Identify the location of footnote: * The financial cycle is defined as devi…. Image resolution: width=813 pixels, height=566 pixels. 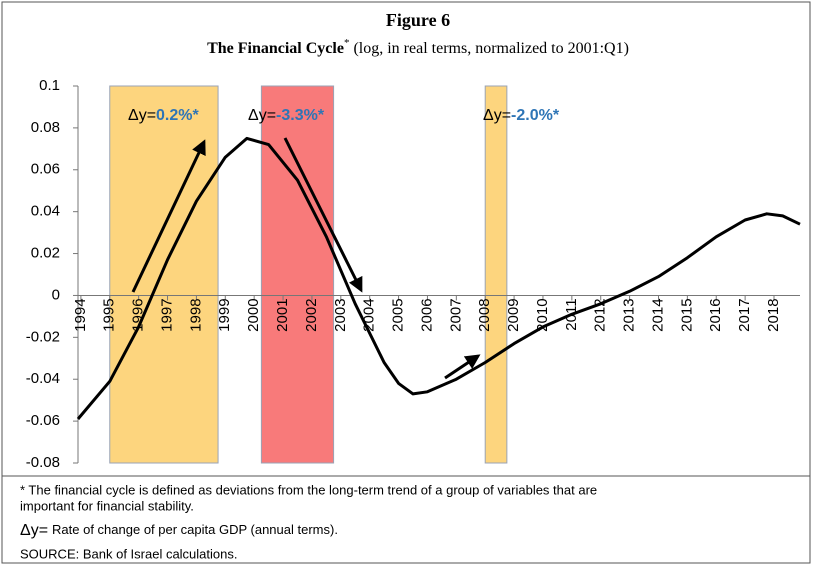
(308, 489).